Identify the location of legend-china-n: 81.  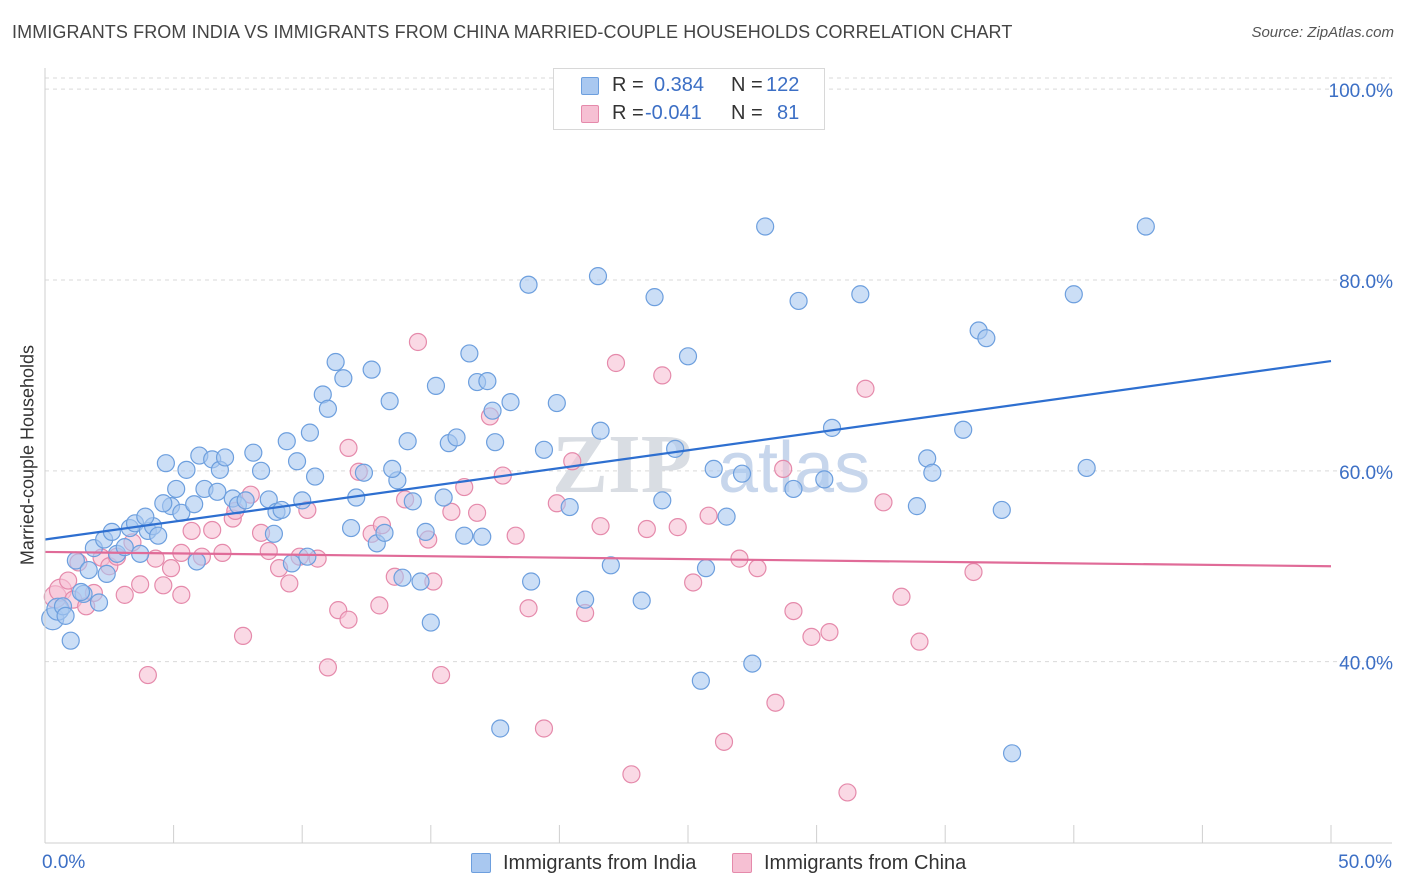
(788, 113).